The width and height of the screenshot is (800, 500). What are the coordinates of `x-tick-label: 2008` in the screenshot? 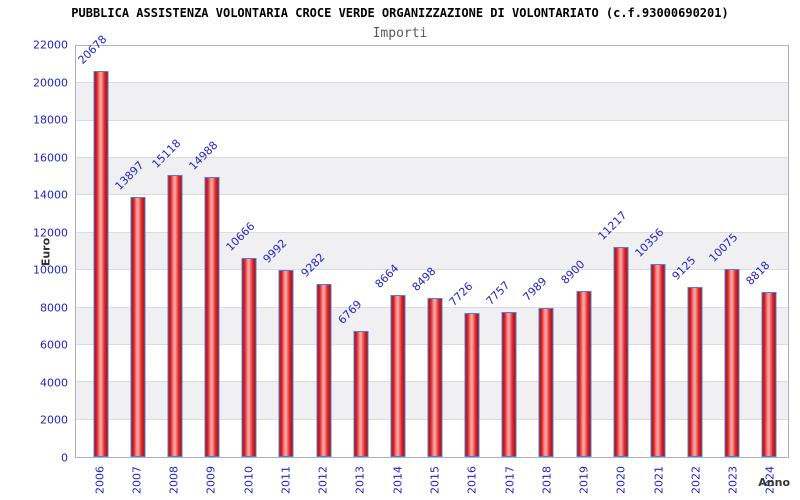 It's located at (174, 480).